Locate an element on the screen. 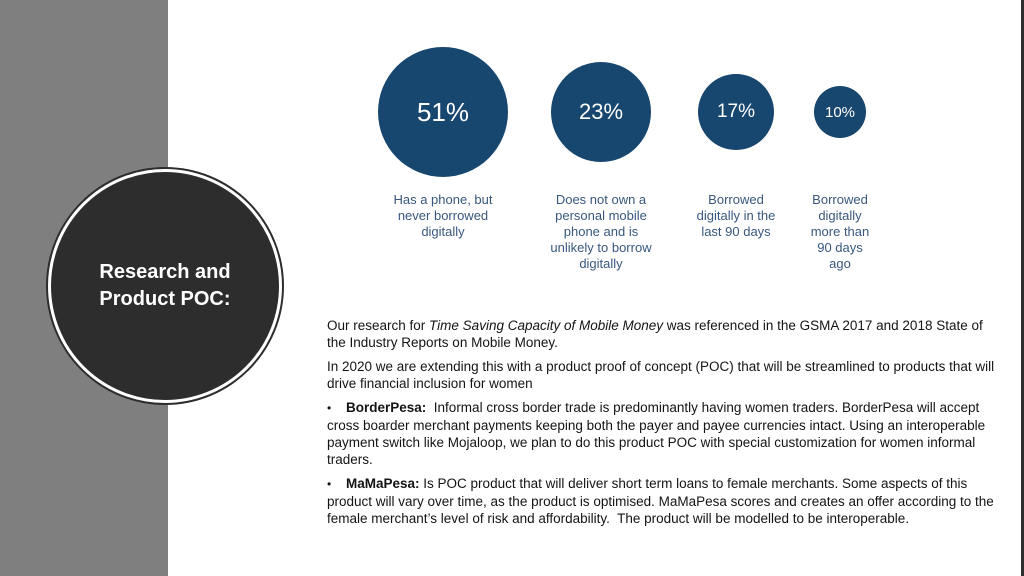 The width and height of the screenshot is (1024, 576). stat-value: 23% is located at coordinates (601, 111).